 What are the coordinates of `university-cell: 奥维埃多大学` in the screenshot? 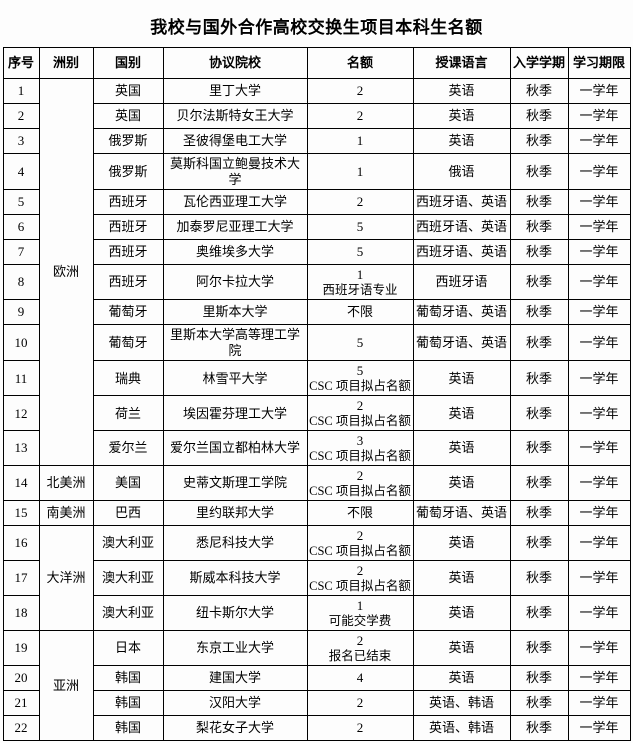 It's located at (235, 252).